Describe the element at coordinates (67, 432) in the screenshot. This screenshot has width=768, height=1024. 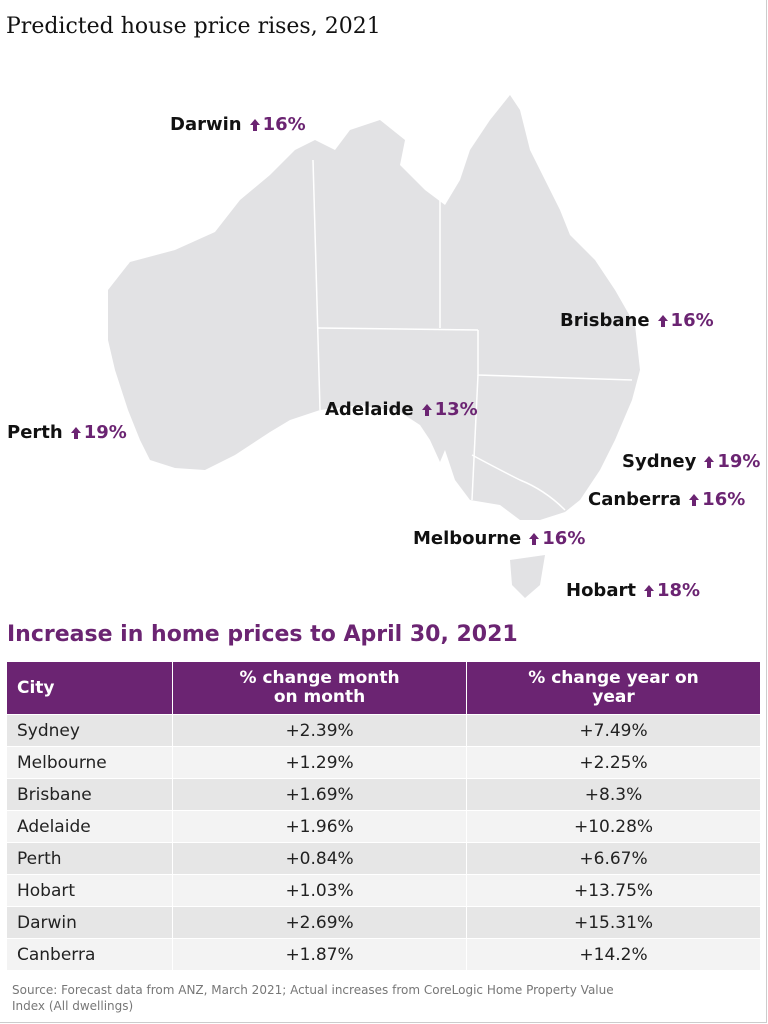
I see `map-label: Perth 19%` at that location.